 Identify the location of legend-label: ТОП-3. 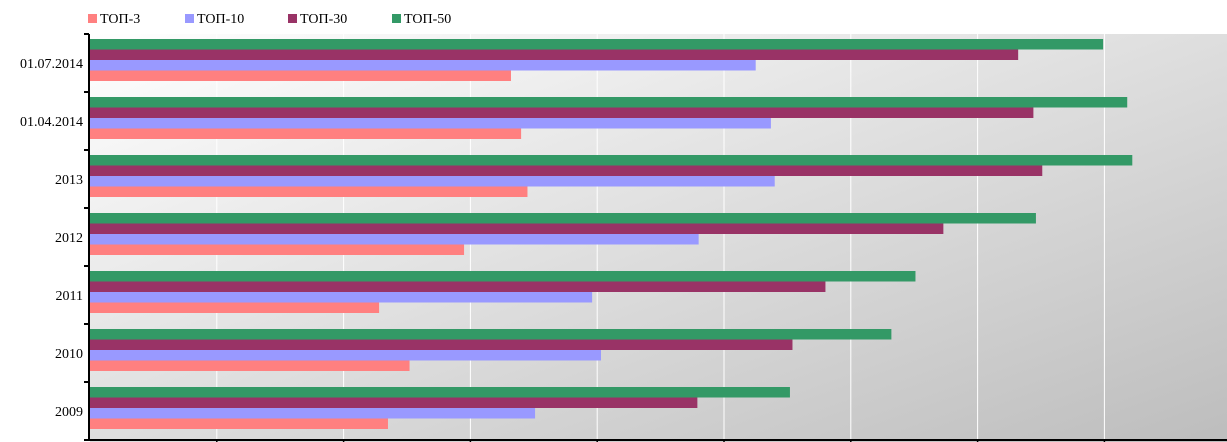
(120, 19).